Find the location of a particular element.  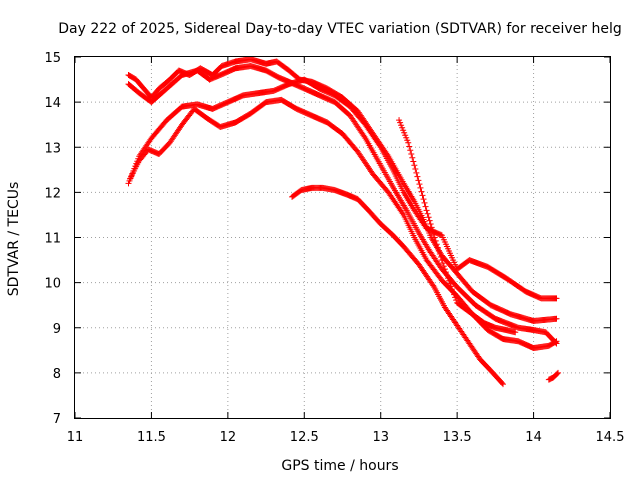

x-tick-label: 12.5 is located at coordinates (304, 437).